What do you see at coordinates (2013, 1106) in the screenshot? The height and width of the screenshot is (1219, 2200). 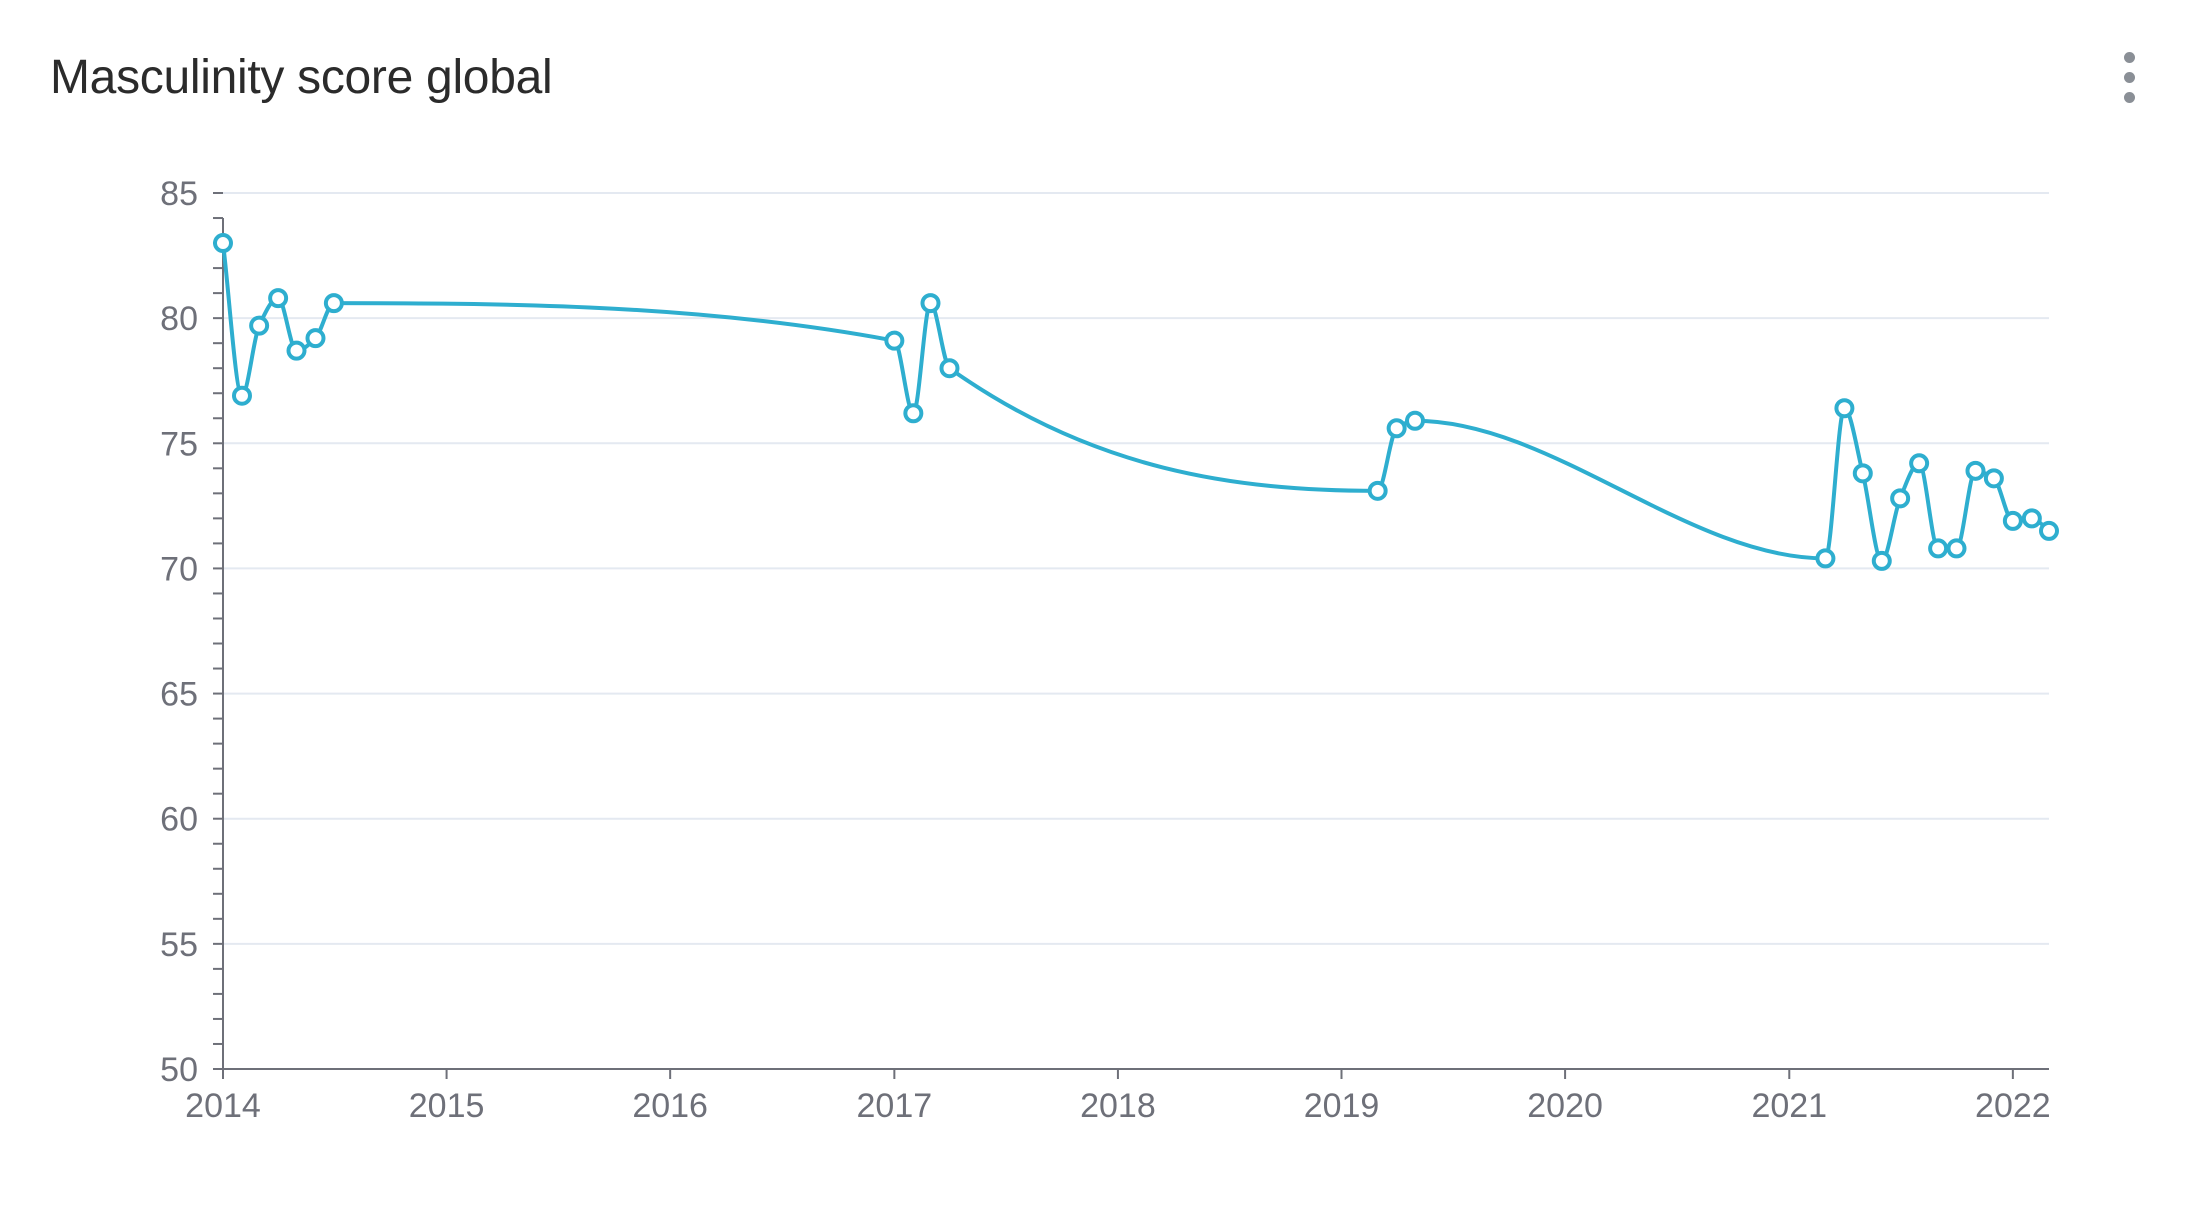 I see `x-tick-label: 2022` at bounding box center [2013, 1106].